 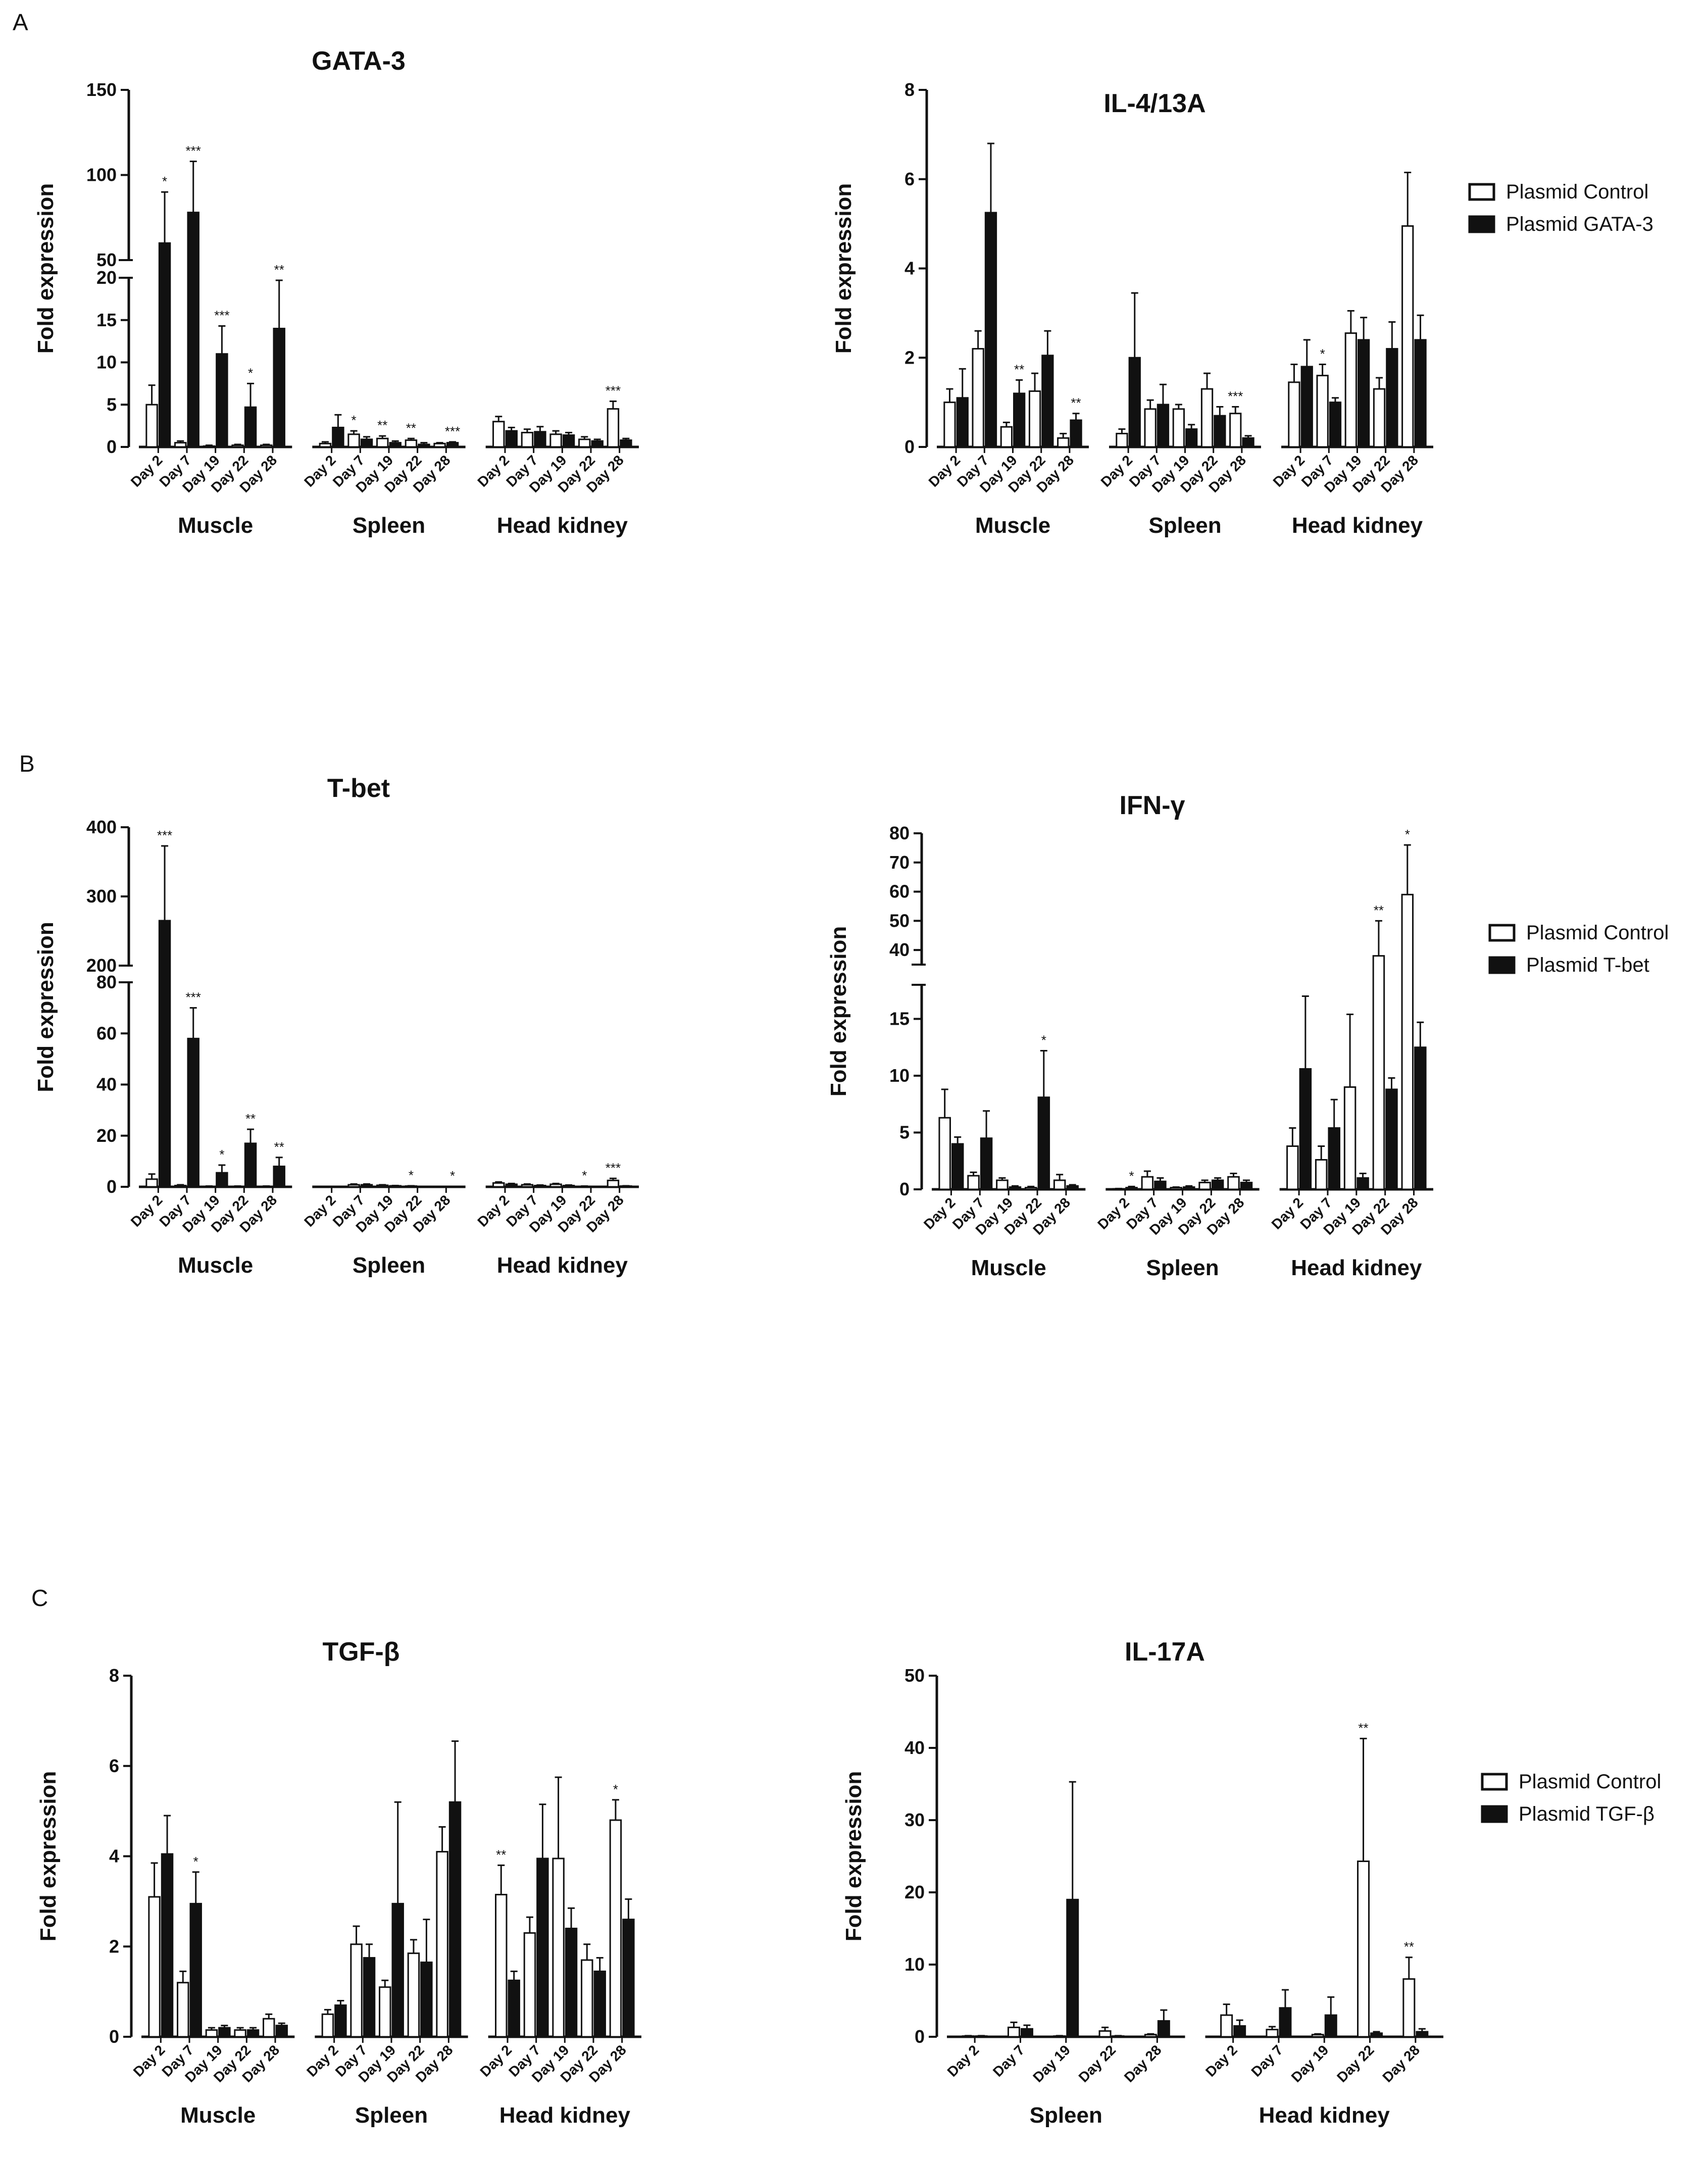 What do you see at coordinates (899, 949) in the screenshot?
I see `y-tick-label: 40` at bounding box center [899, 949].